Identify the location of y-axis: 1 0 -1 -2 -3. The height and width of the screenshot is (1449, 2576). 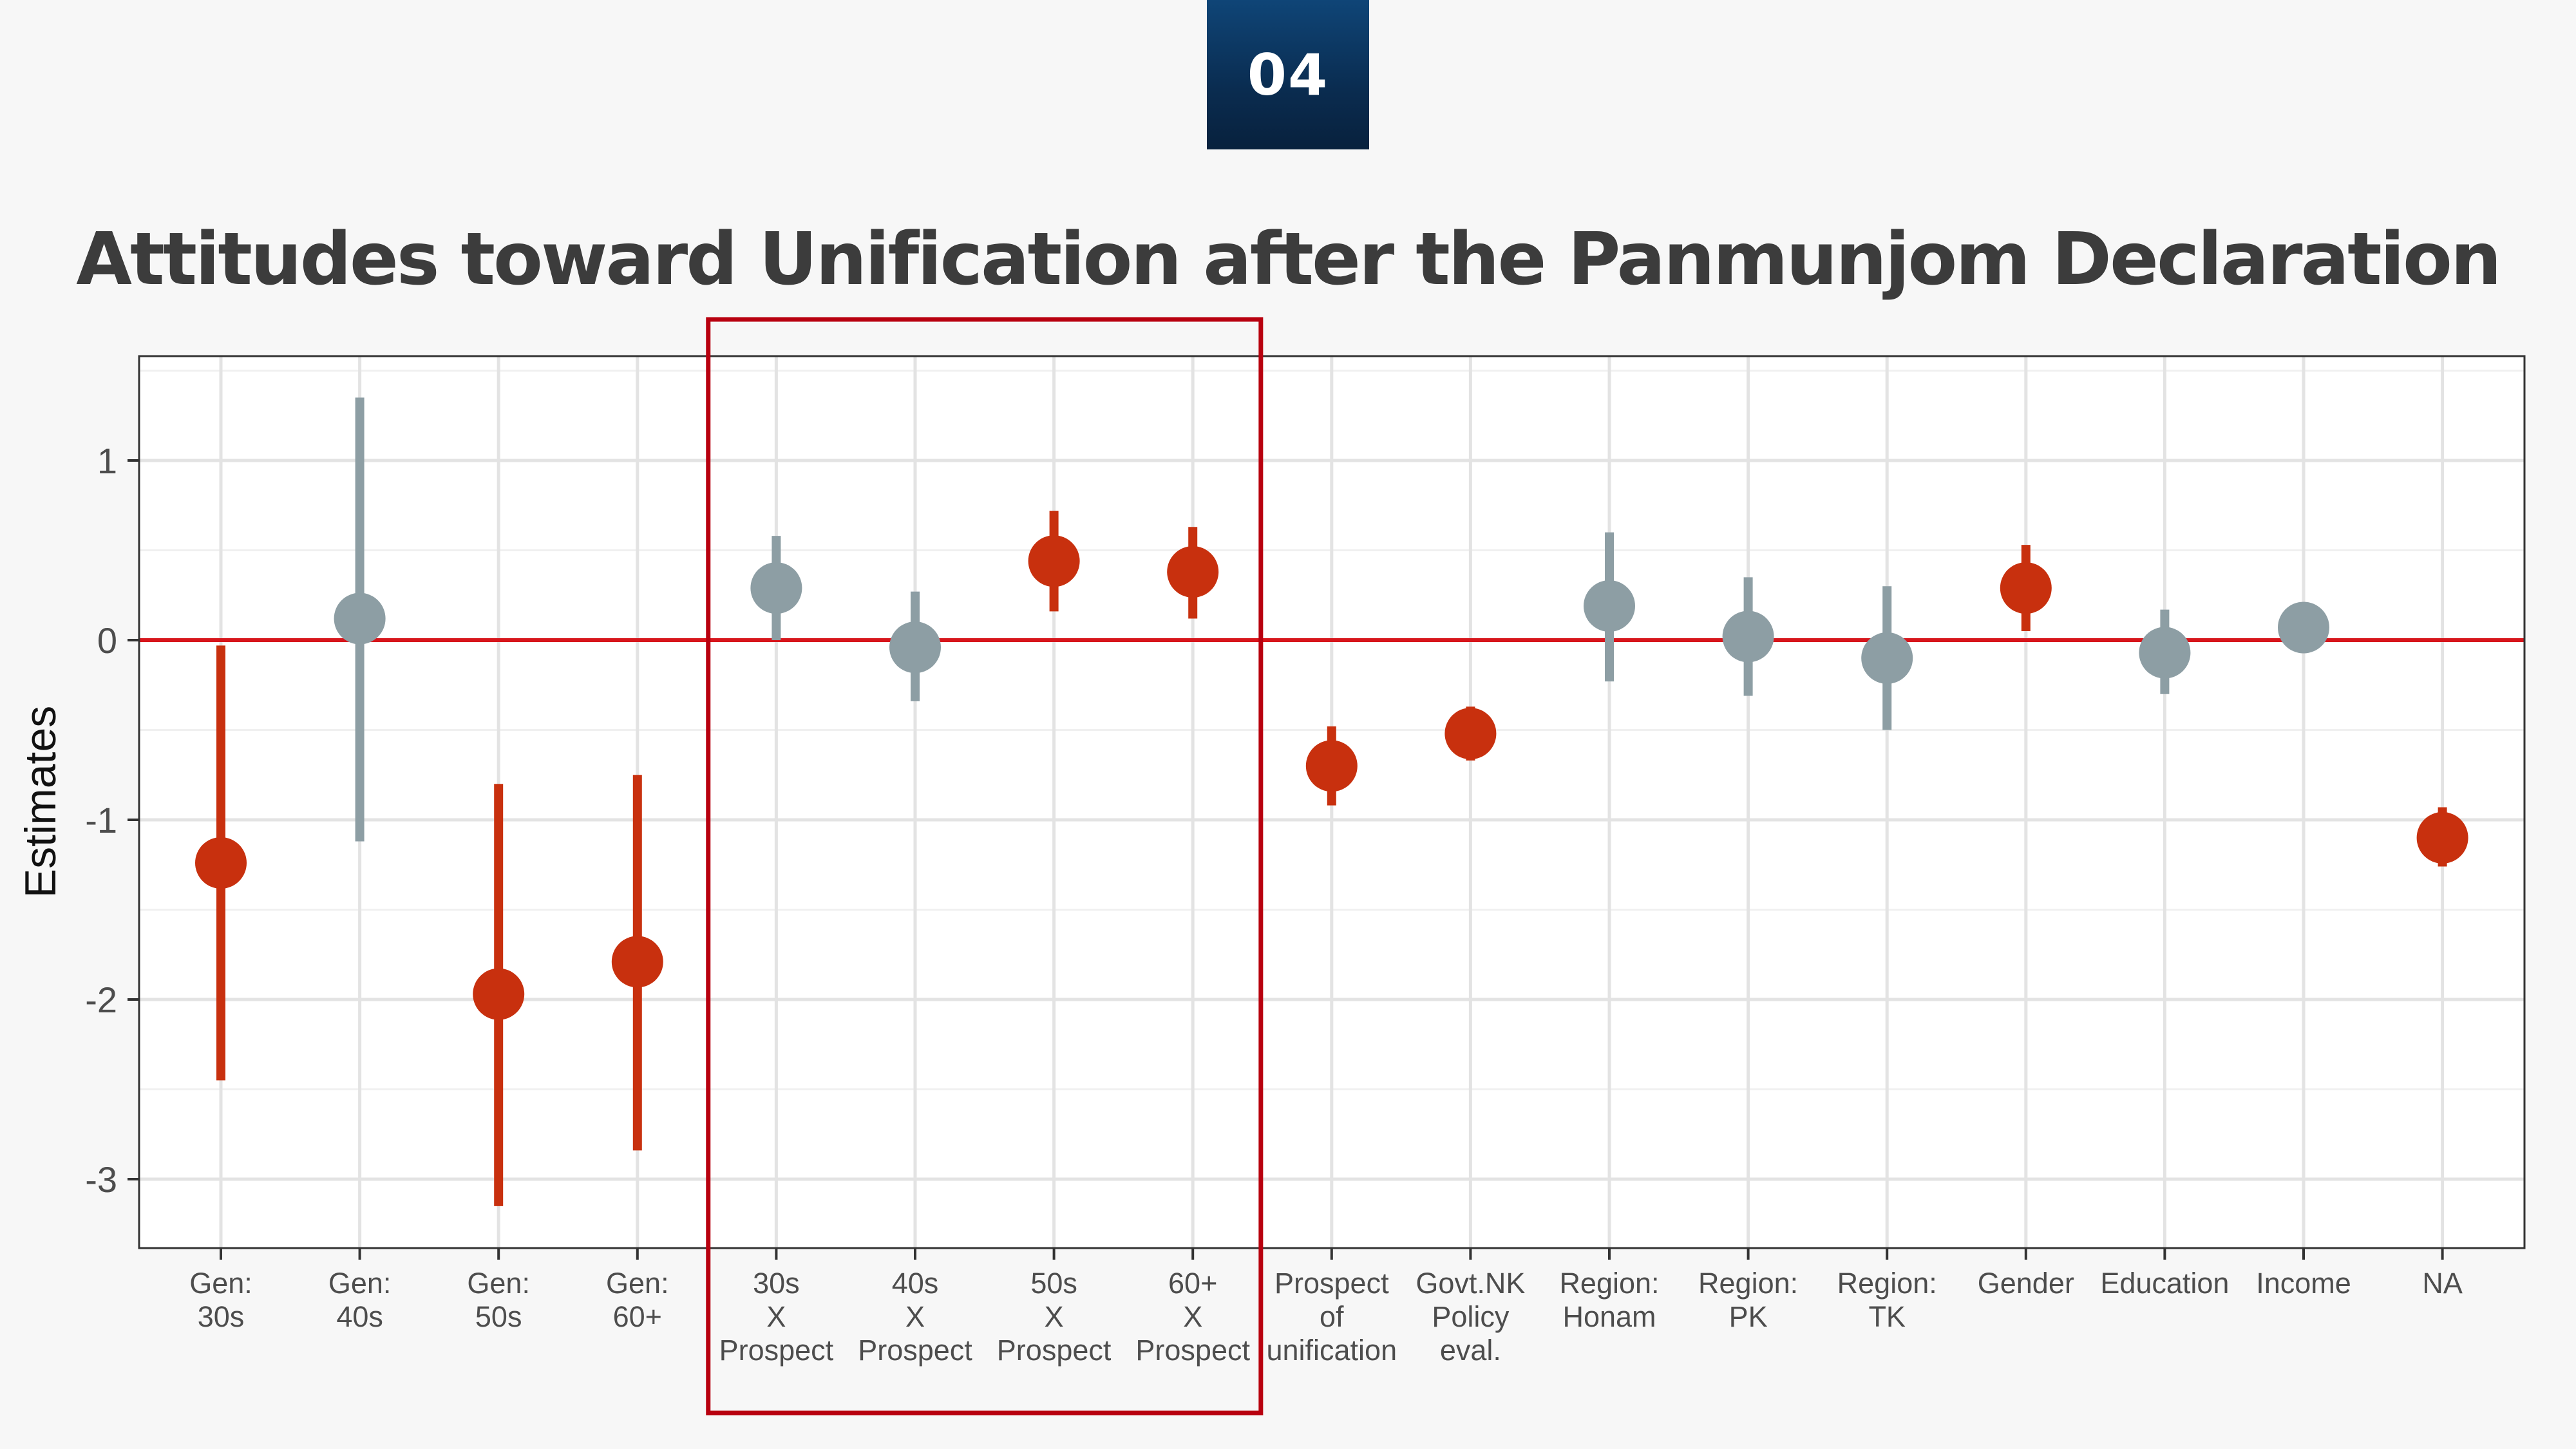
(112, 820).